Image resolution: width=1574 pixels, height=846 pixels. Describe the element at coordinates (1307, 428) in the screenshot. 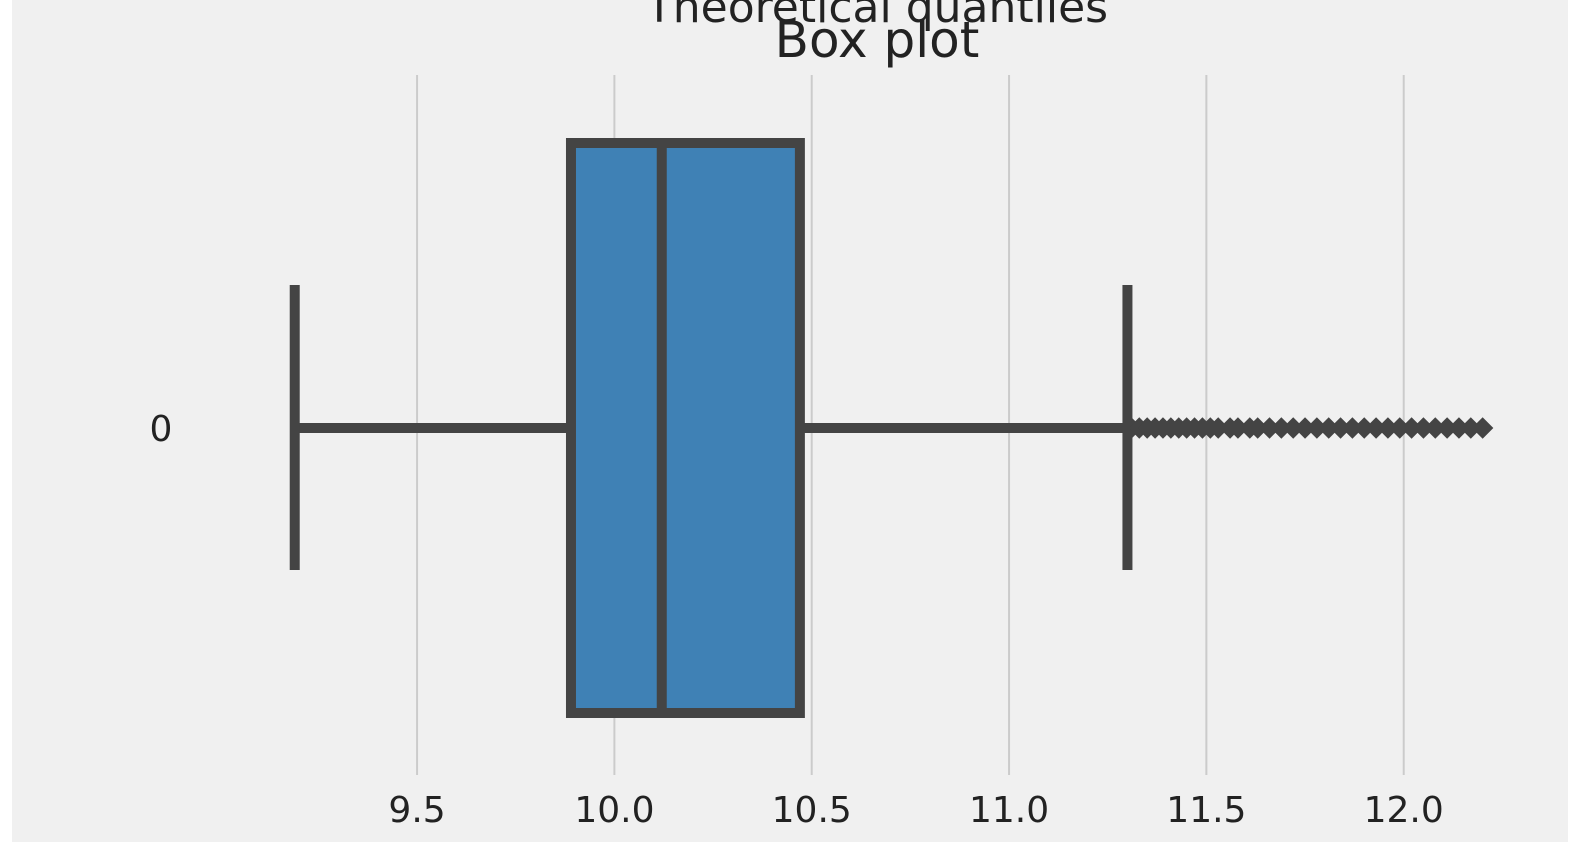

I see `outliers` at that location.